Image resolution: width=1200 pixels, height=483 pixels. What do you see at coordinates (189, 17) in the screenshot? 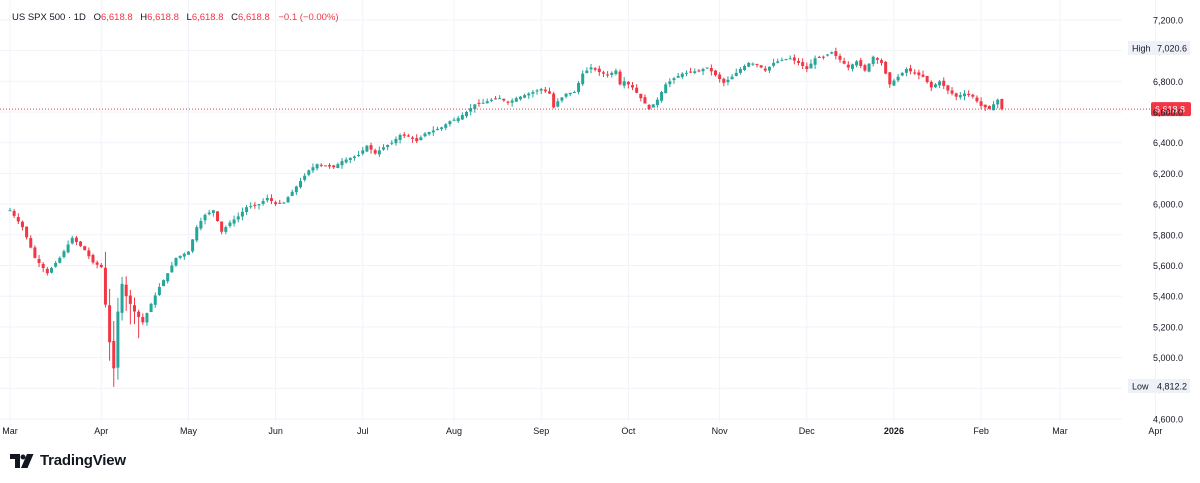
I see `low-label: L` at bounding box center [189, 17].